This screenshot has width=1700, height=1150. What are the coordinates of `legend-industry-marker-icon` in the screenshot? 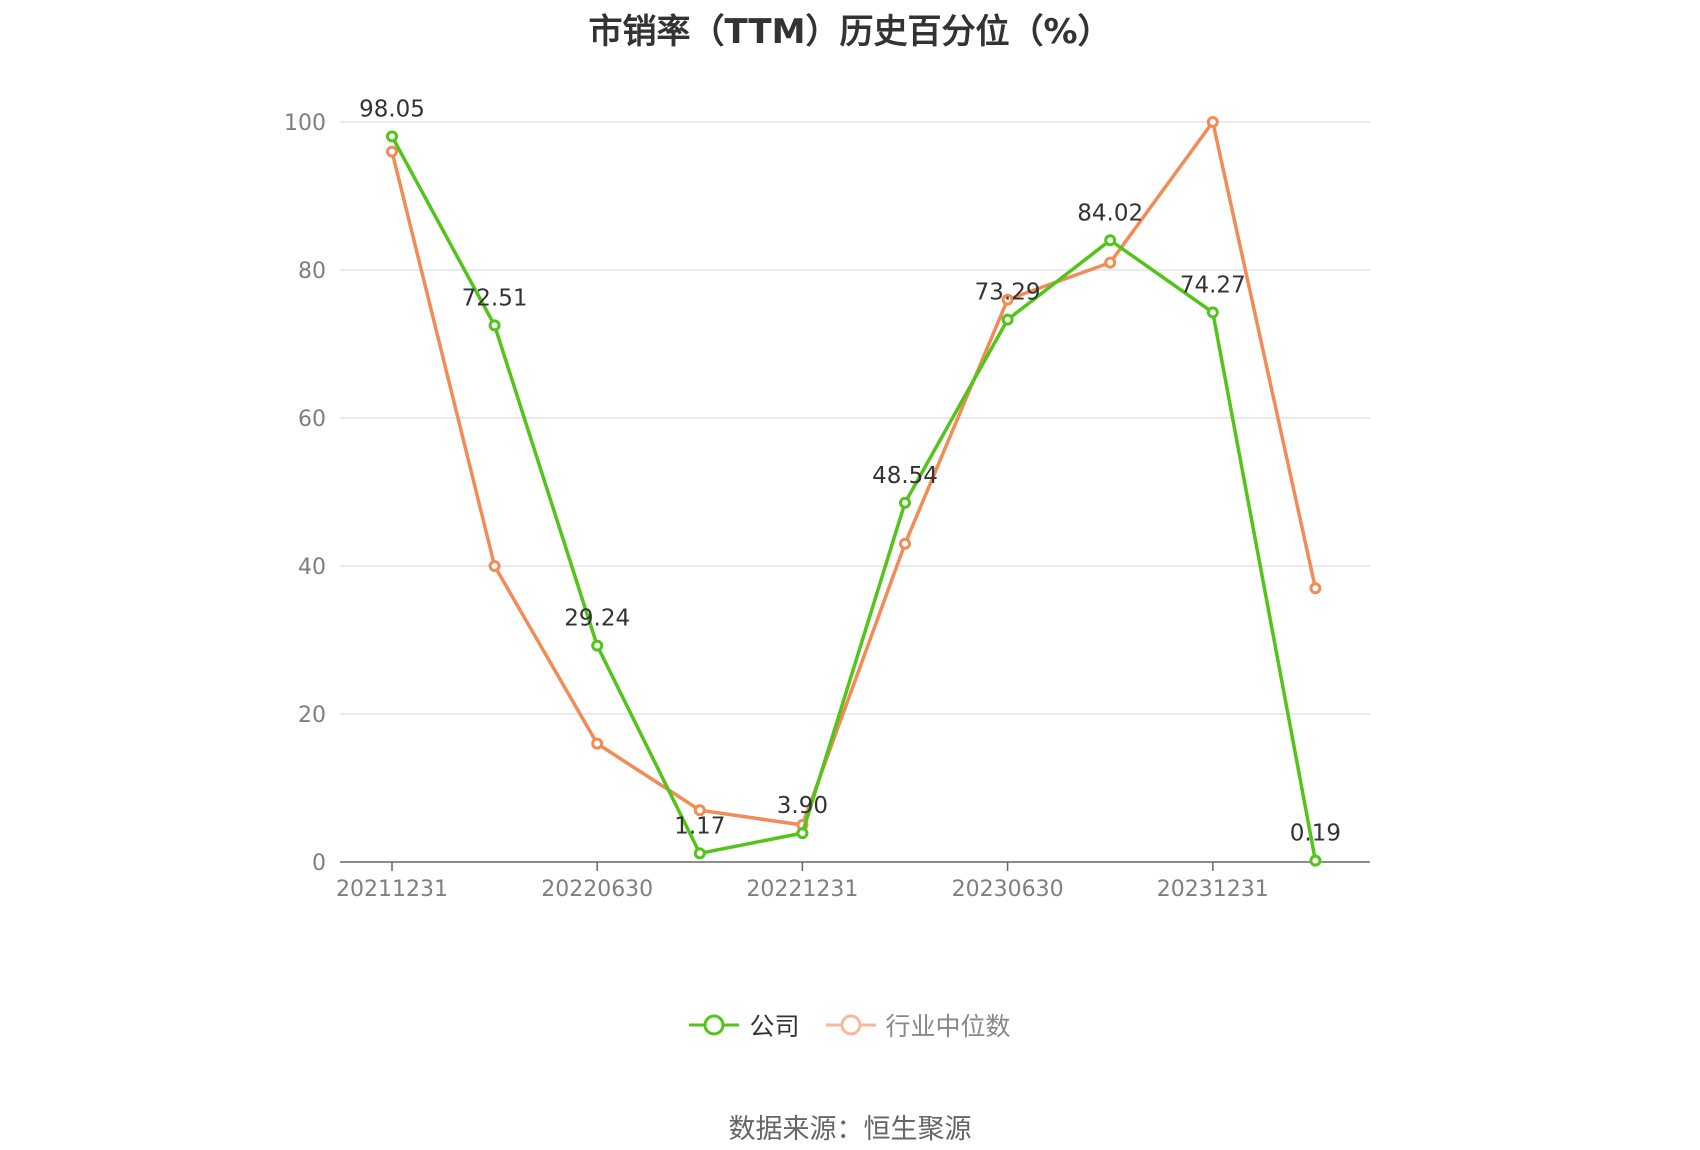 It's located at (850, 1025).